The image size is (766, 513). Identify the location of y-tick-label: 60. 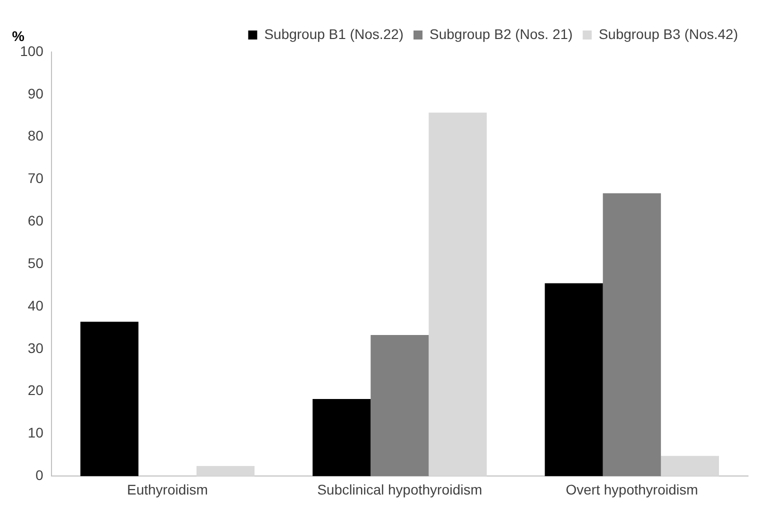
(36, 220).